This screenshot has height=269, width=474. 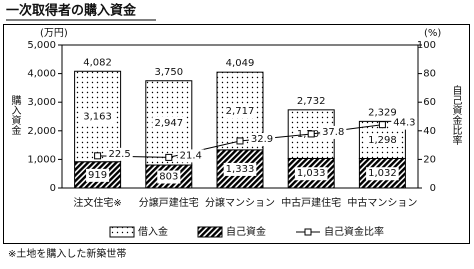 I want to click on y-tick-label: 3,000, so click(x=41, y=102).